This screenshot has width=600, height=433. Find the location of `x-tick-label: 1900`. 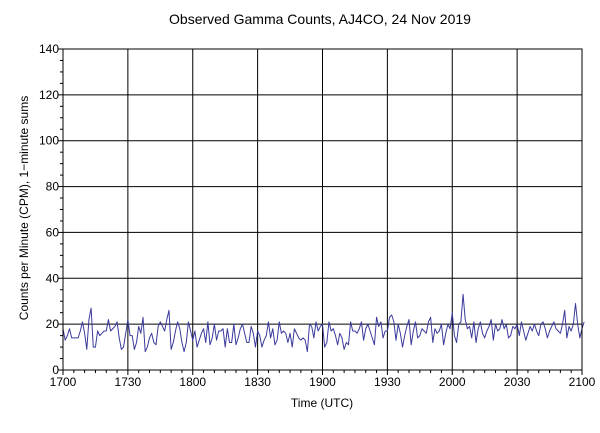

x-tick-label: 1900 is located at coordinates (322, 382).